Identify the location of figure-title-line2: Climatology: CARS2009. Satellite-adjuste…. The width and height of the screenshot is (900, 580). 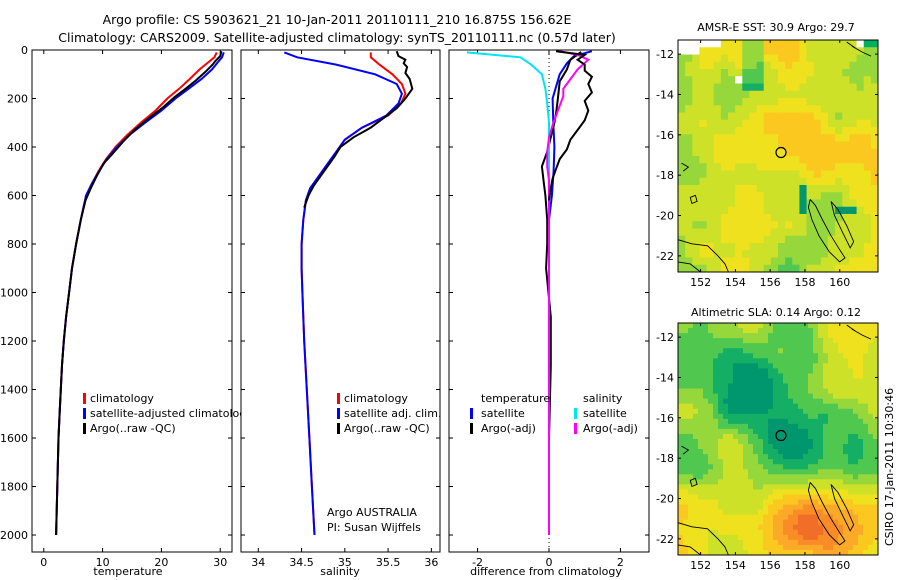
(336, 37).